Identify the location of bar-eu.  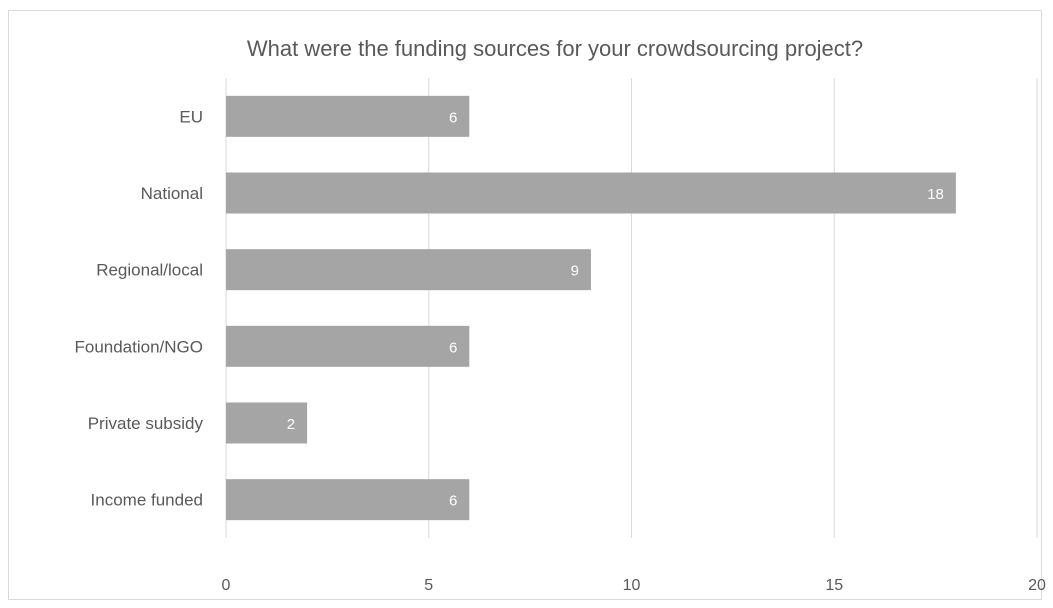
(348, 116).